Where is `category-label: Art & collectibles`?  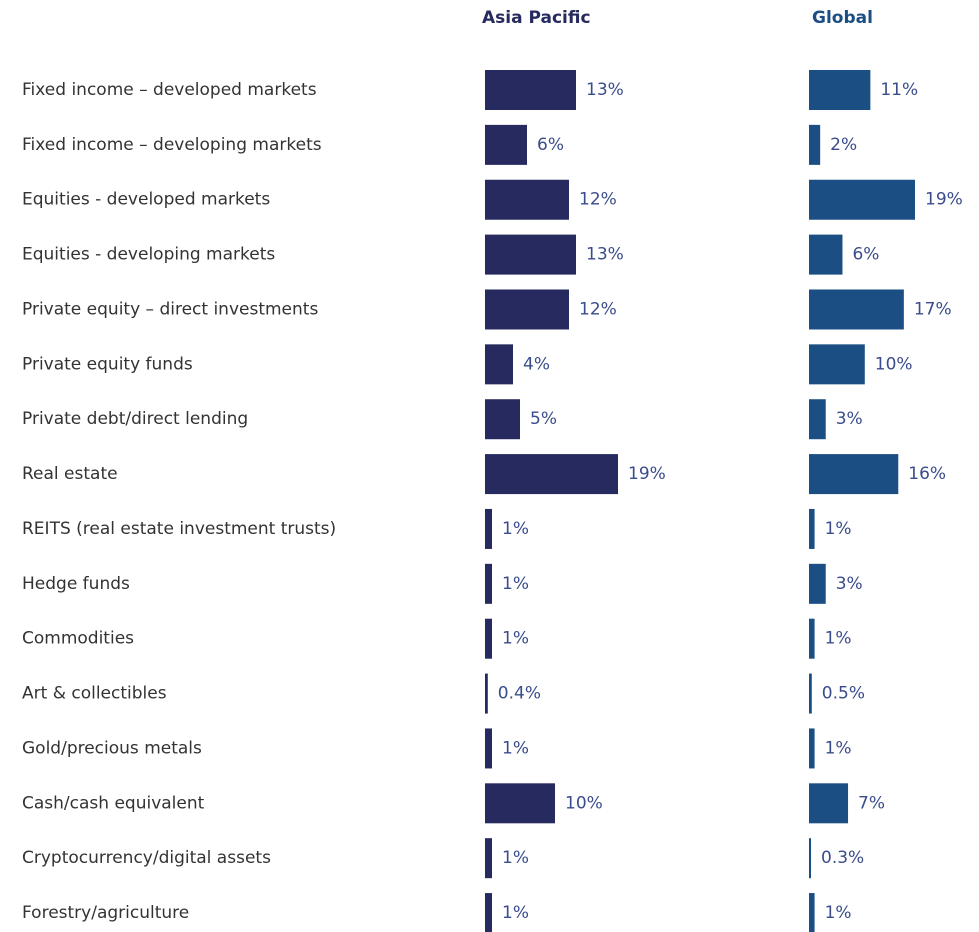 category-label: Art & collectibles is located at coordinates (94, 694).